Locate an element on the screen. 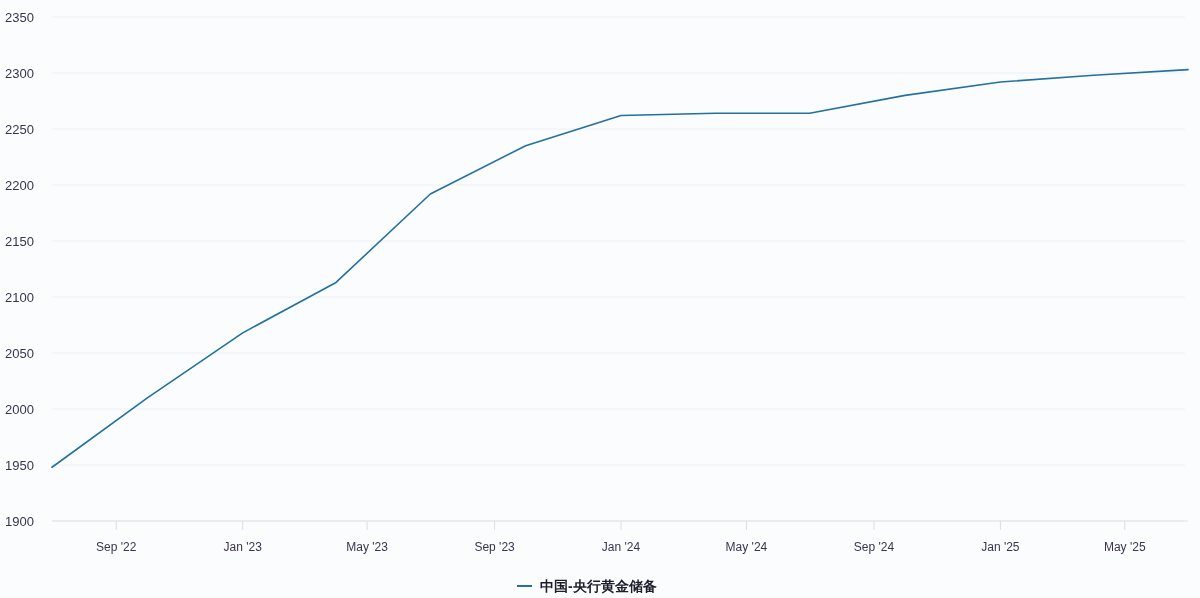  y-tick-label: 1950 is located at coordinates (19, 465).